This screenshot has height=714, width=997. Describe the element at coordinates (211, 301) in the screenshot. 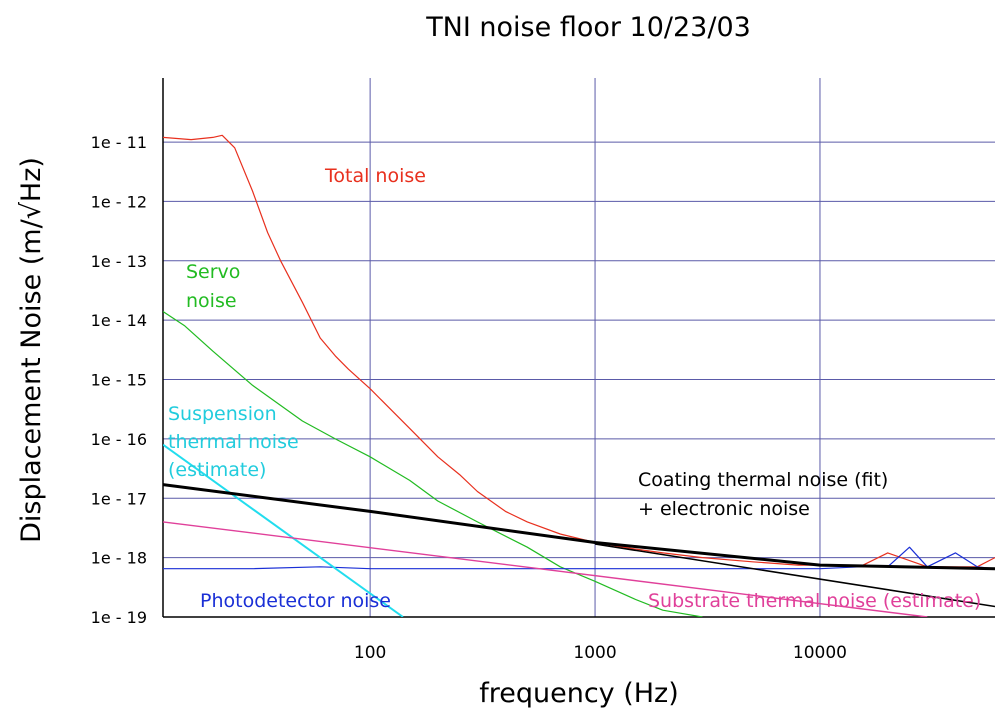

I see `series-annotation: noise` at that location.